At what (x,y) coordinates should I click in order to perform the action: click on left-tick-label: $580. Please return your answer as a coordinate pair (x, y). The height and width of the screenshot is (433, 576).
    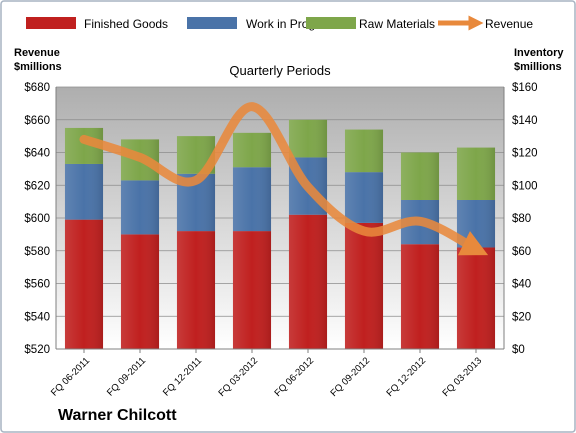
    Looking at the image, I should click on (37, 252).